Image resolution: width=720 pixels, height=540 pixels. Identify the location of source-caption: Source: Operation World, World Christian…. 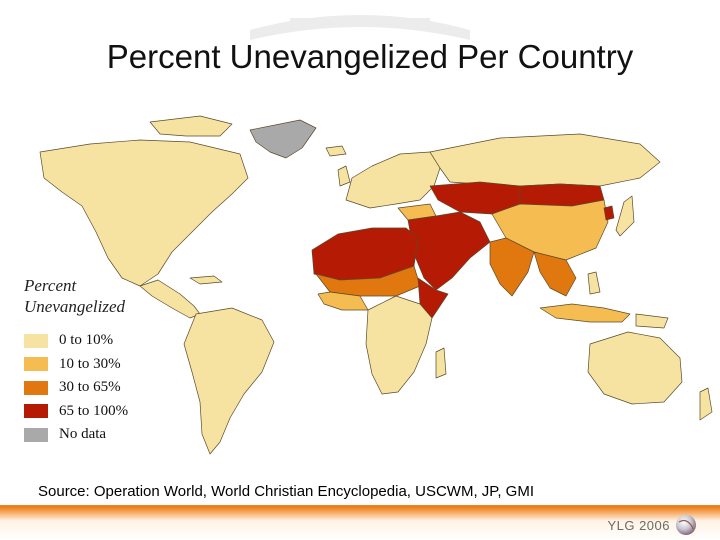
(286, 491).